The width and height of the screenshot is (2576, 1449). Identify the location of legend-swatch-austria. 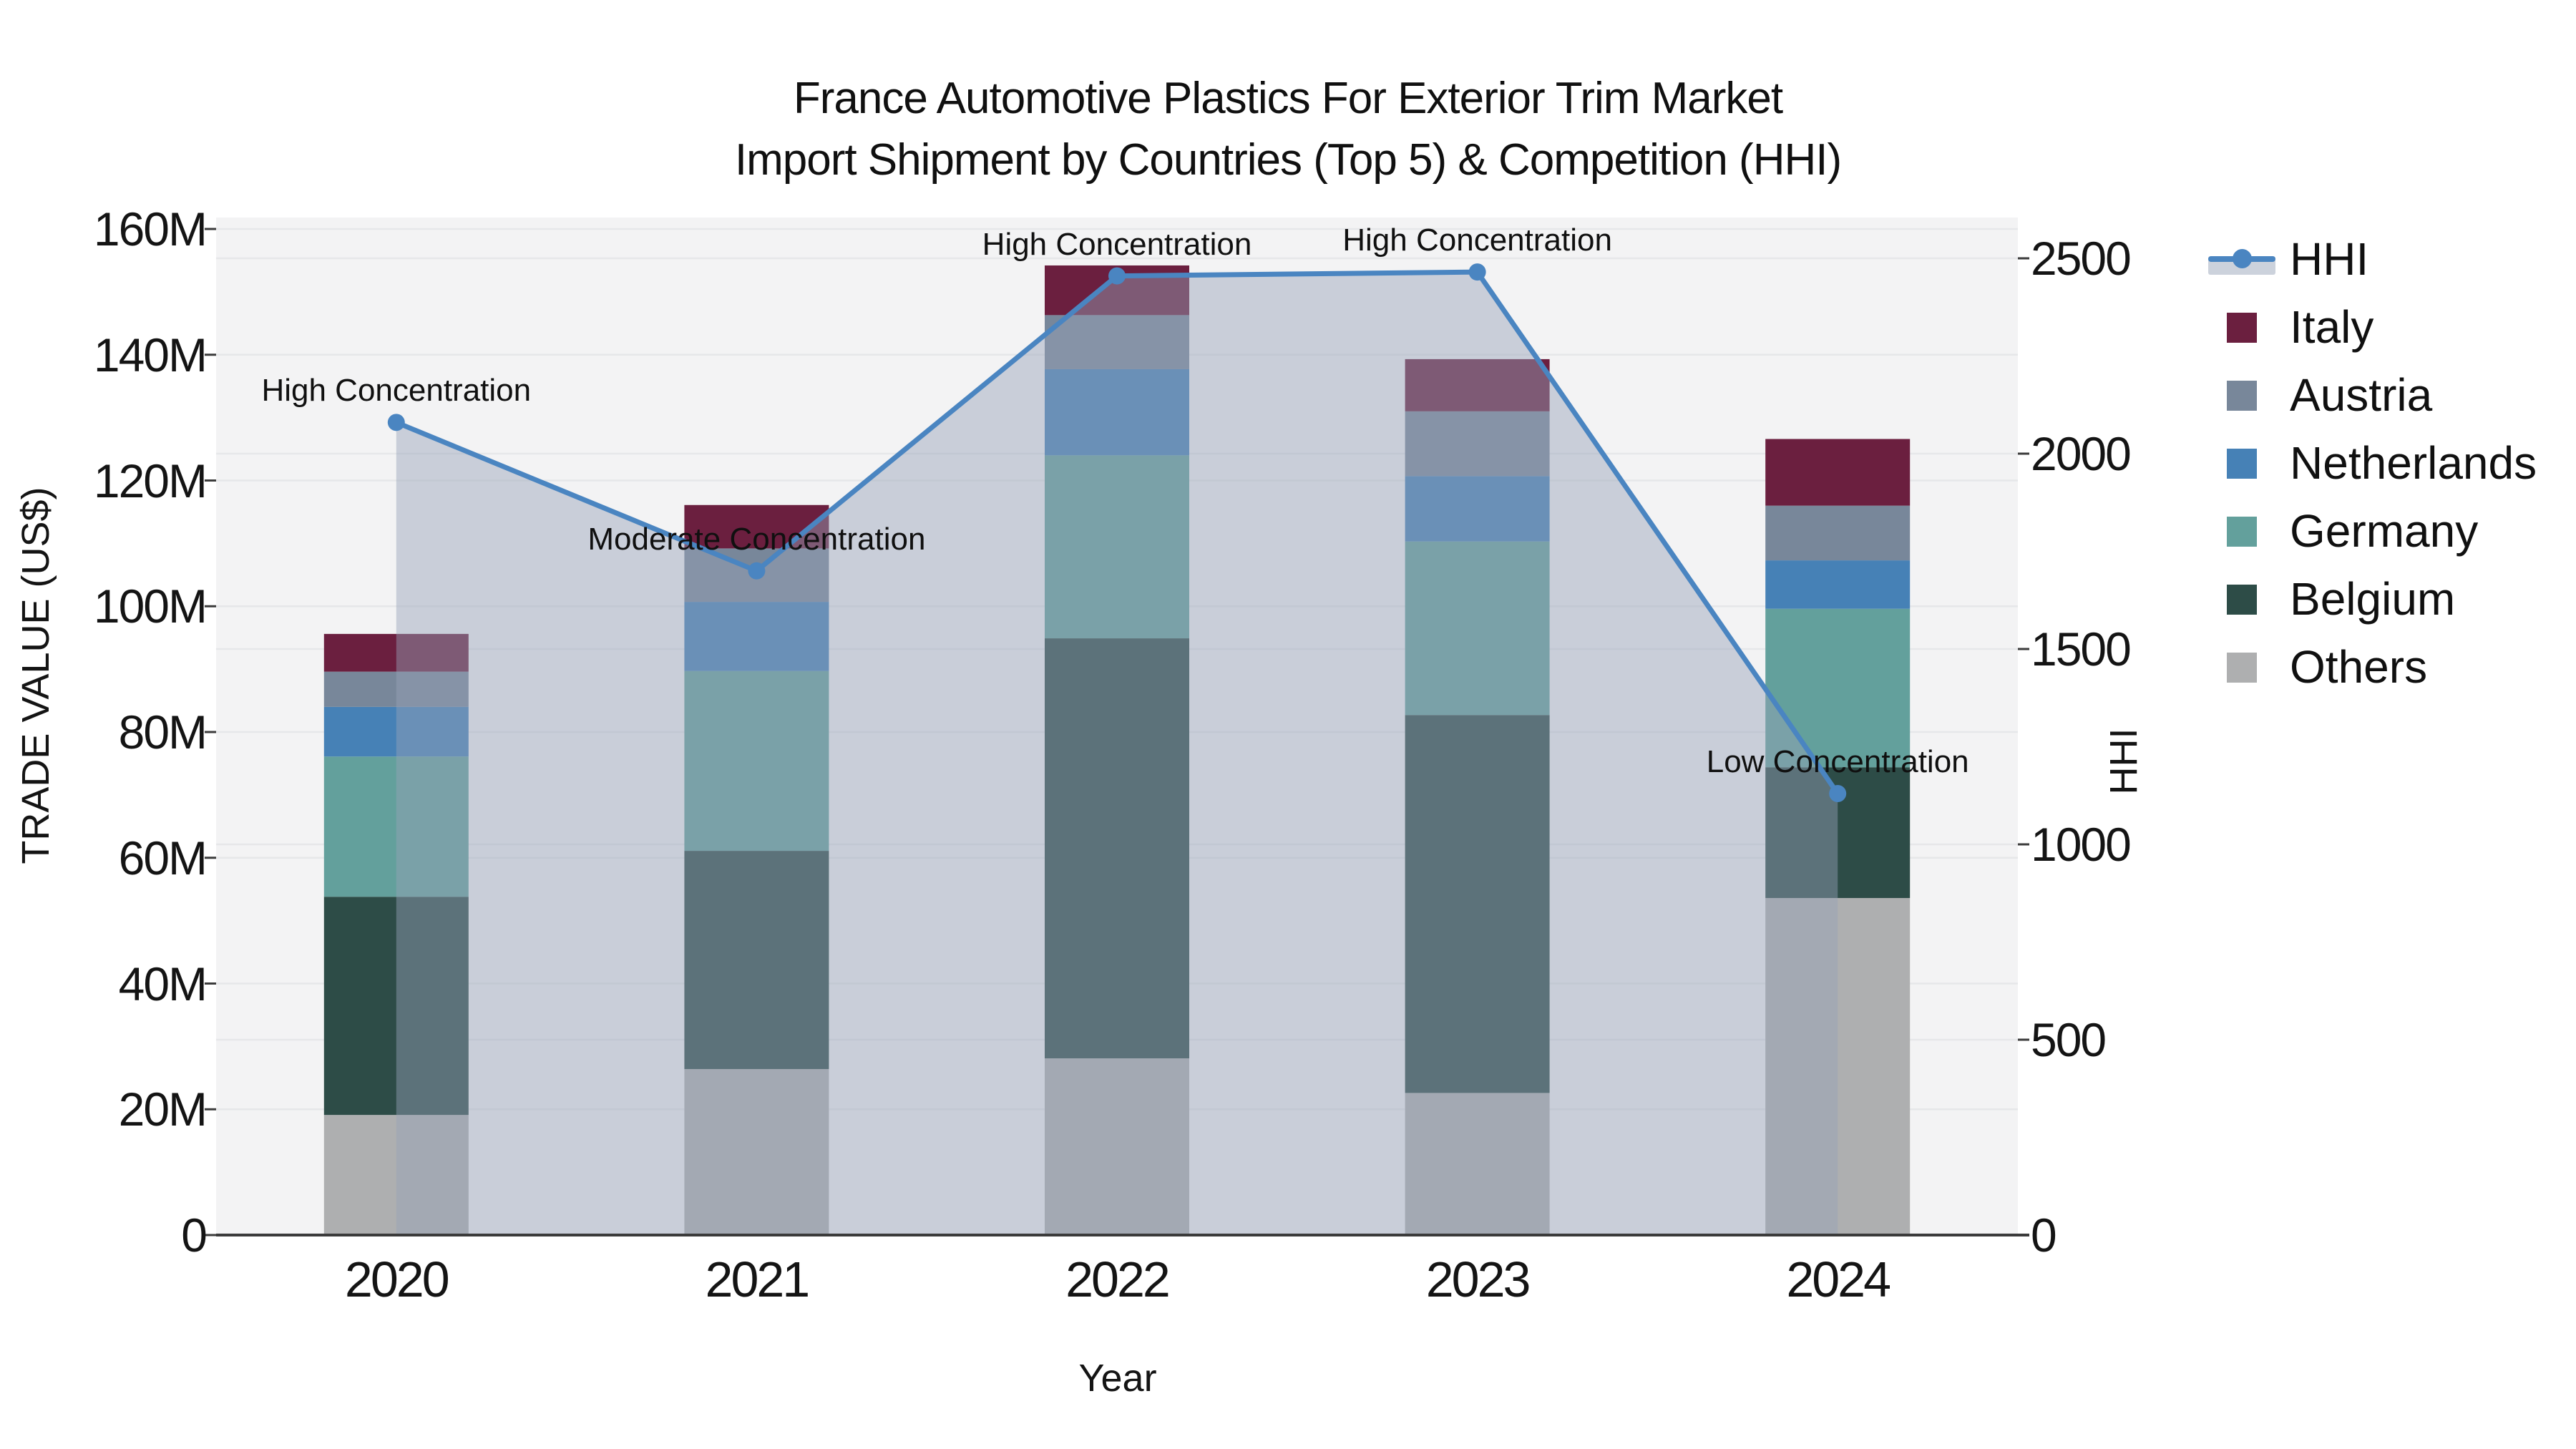
(2241, 395).